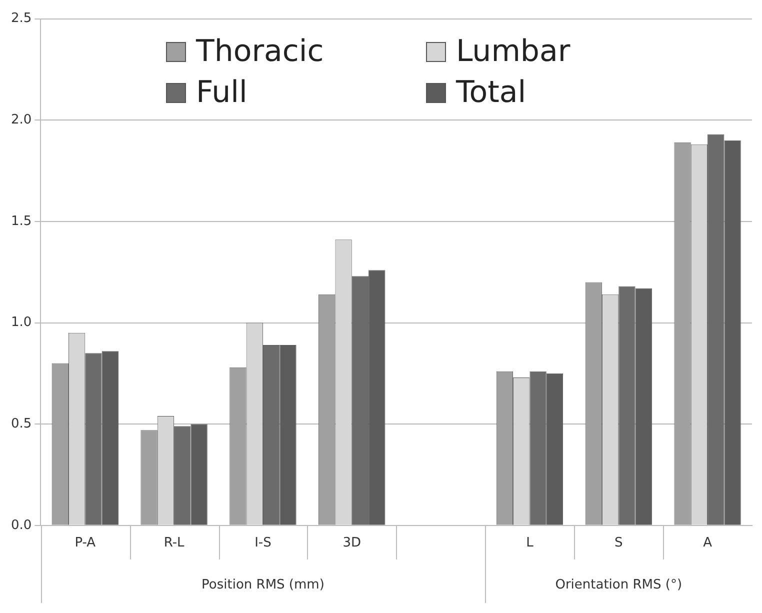 The height and width of the screenshot is (613, 762). What do you see at coordinates (21, 18) in the screenshot?
I see `y-tick-label: 2.5` at bounding box center [21, 18].